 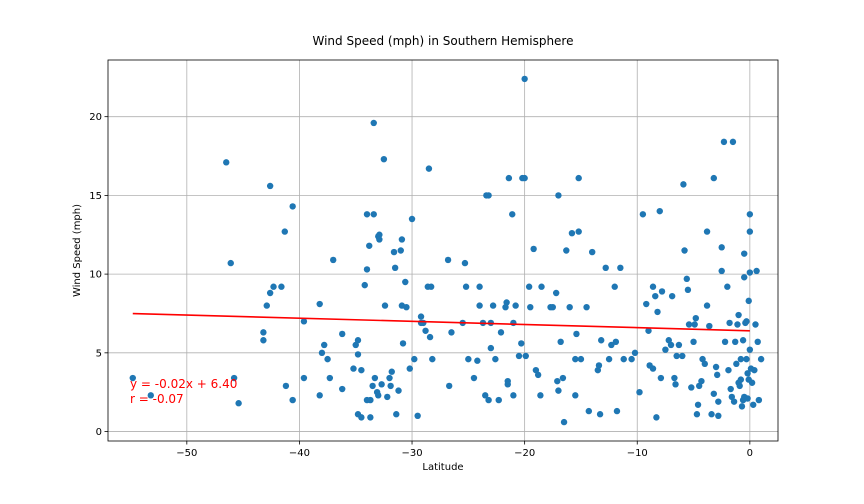 What do you see at coordinates (157, 399) in the screenshot?
I see `correlation-label: r = -0.07` at bounding box center [157, 399].